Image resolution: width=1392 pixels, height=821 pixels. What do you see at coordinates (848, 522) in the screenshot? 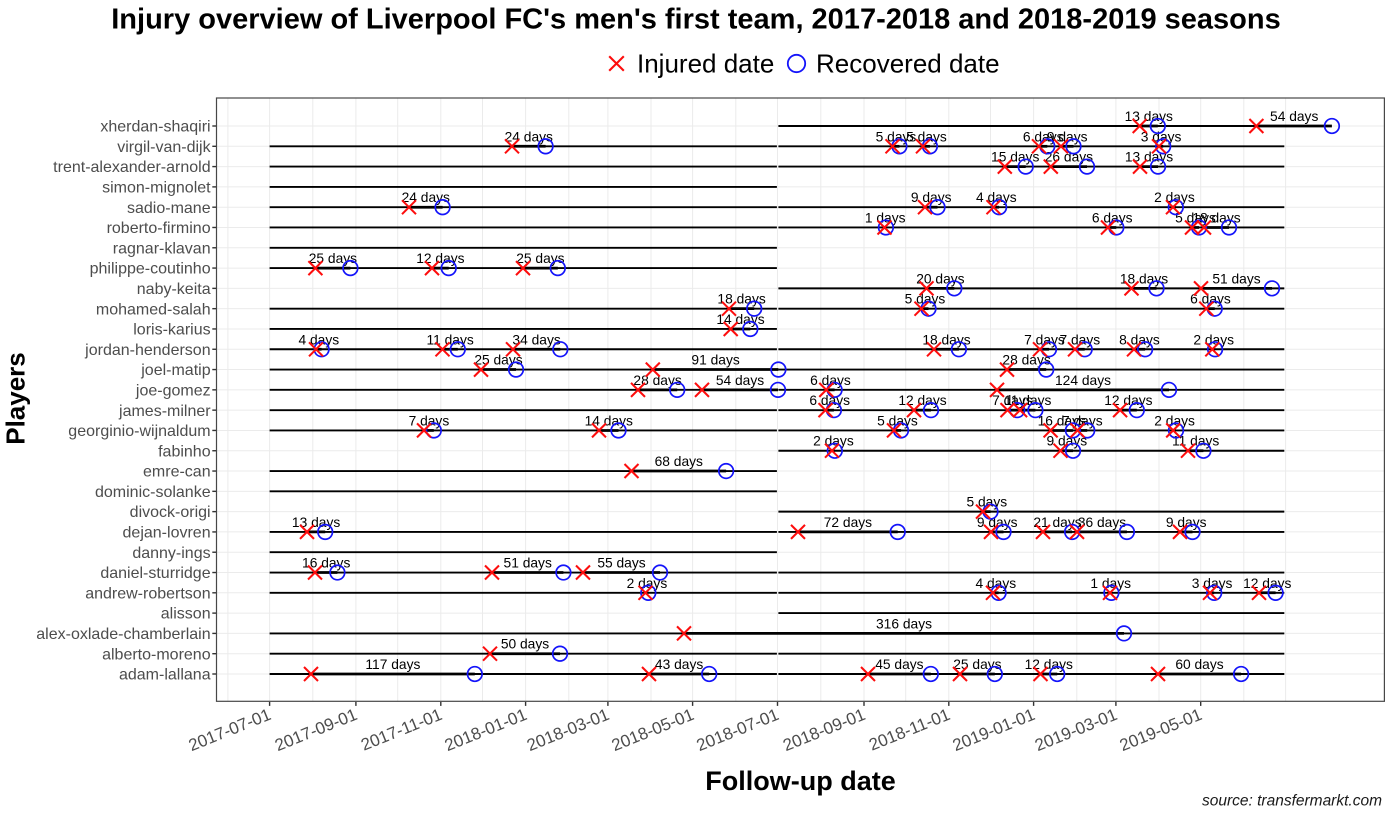
I see `svg-text: 72 days` at bounding box center [848, 522].